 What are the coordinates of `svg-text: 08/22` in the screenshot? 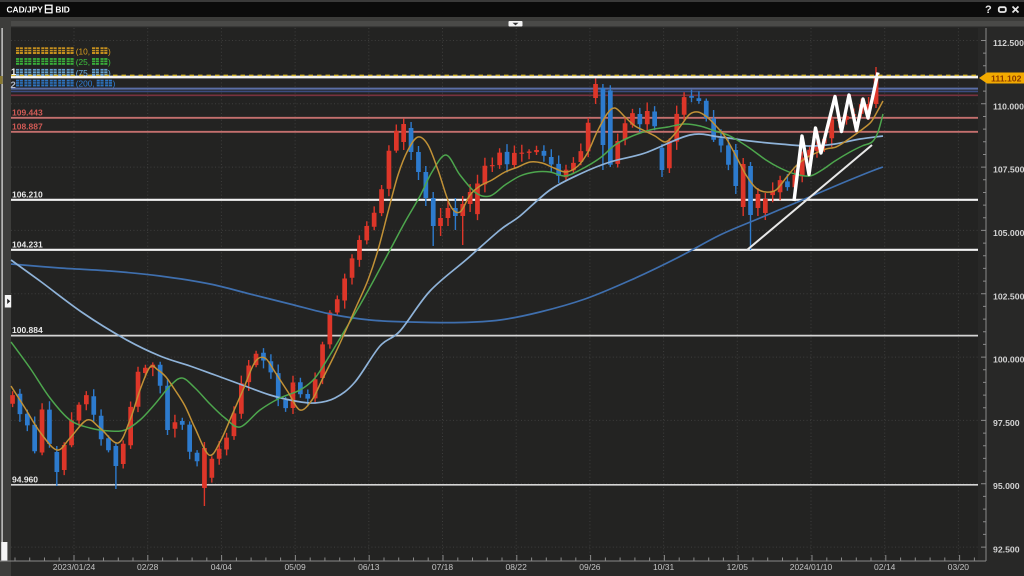 It's located at (517, 567).